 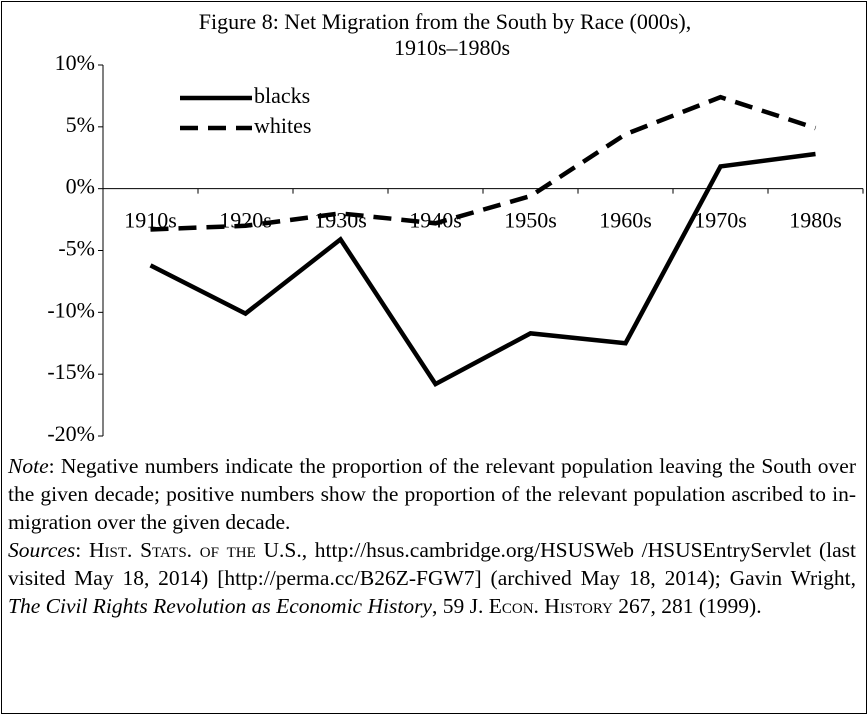 I want to click on legend-label: blacks, so click(x=282, y=95).